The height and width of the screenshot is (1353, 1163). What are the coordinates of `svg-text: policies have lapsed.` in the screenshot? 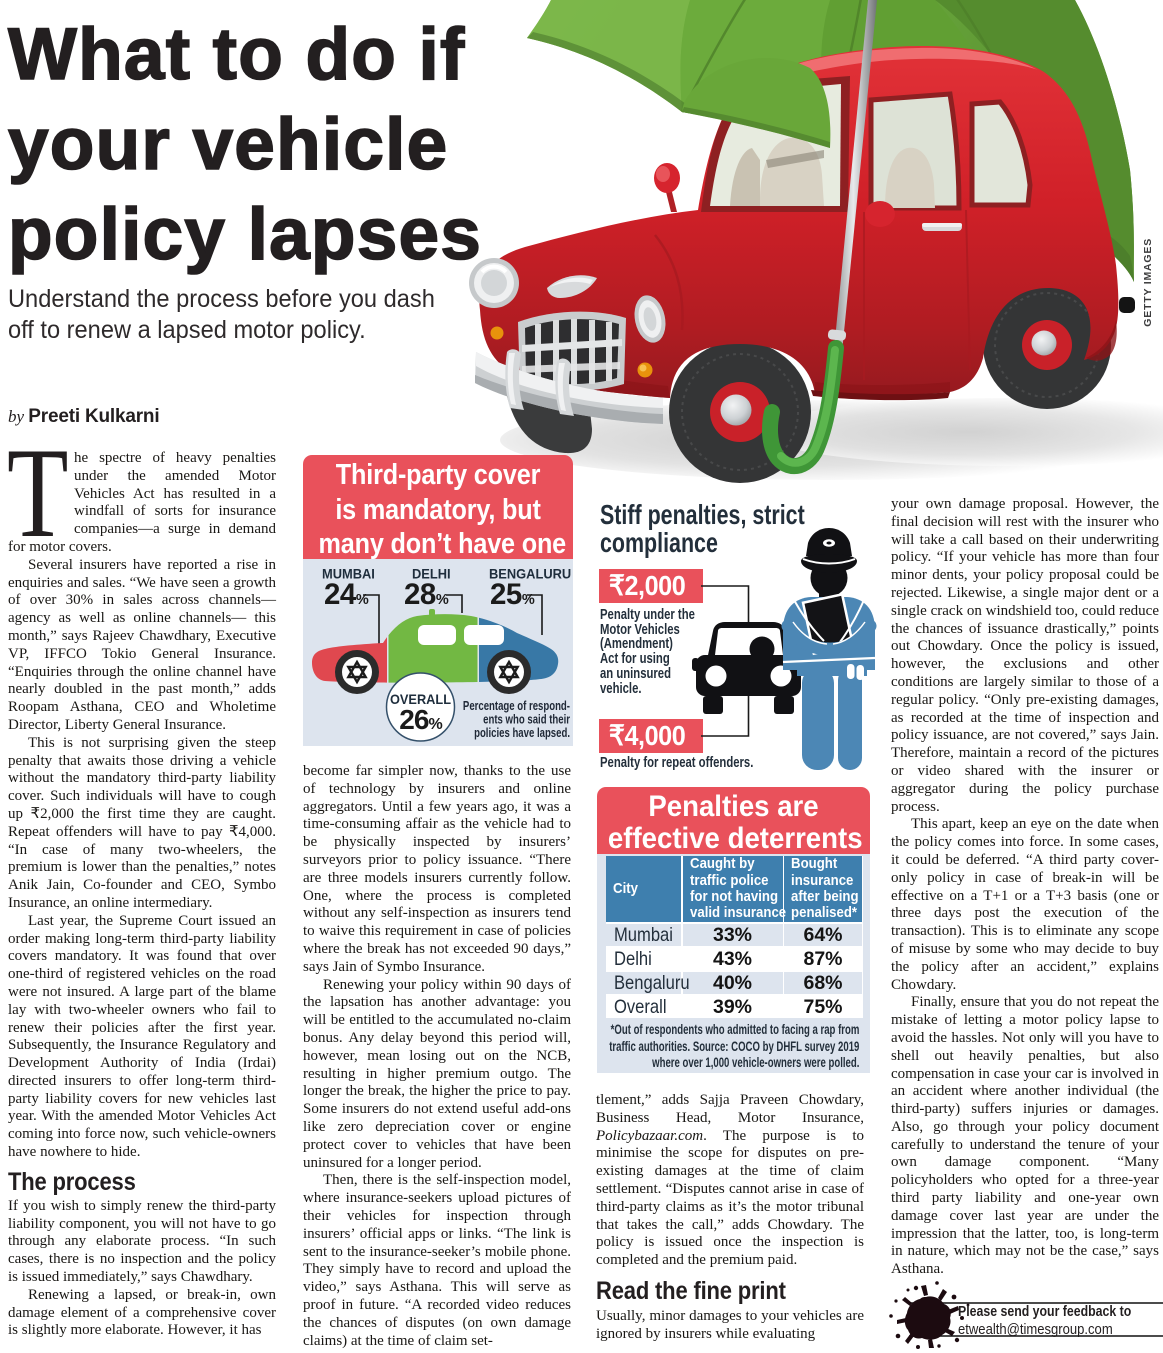 It's located at (522, 733).